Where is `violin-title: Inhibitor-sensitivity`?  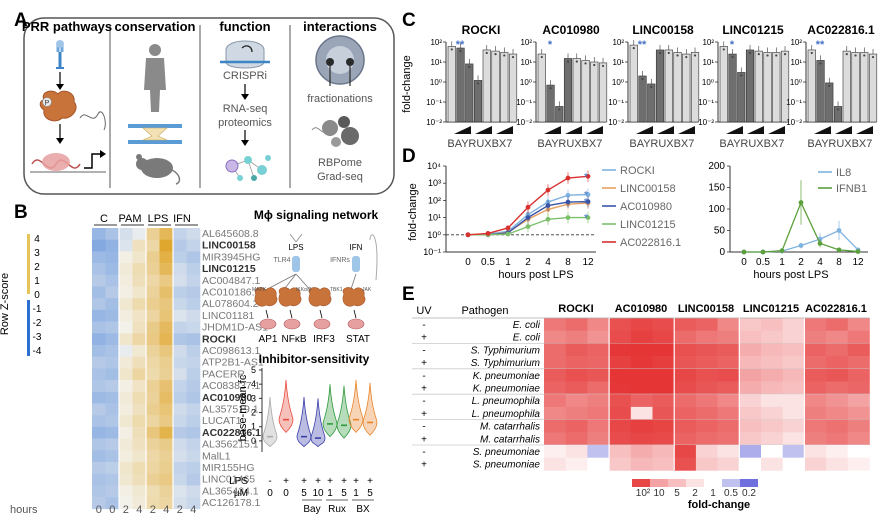
violin-title: Inhibitor-sensitivity is located at coordinates (314, 359).